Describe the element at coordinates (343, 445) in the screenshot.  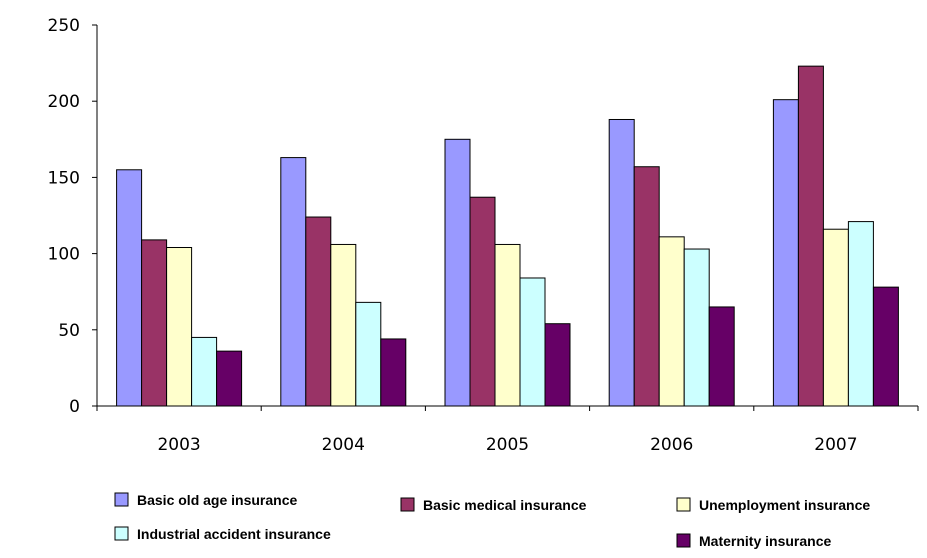
I see `x-tick-label: 2004` at that location.